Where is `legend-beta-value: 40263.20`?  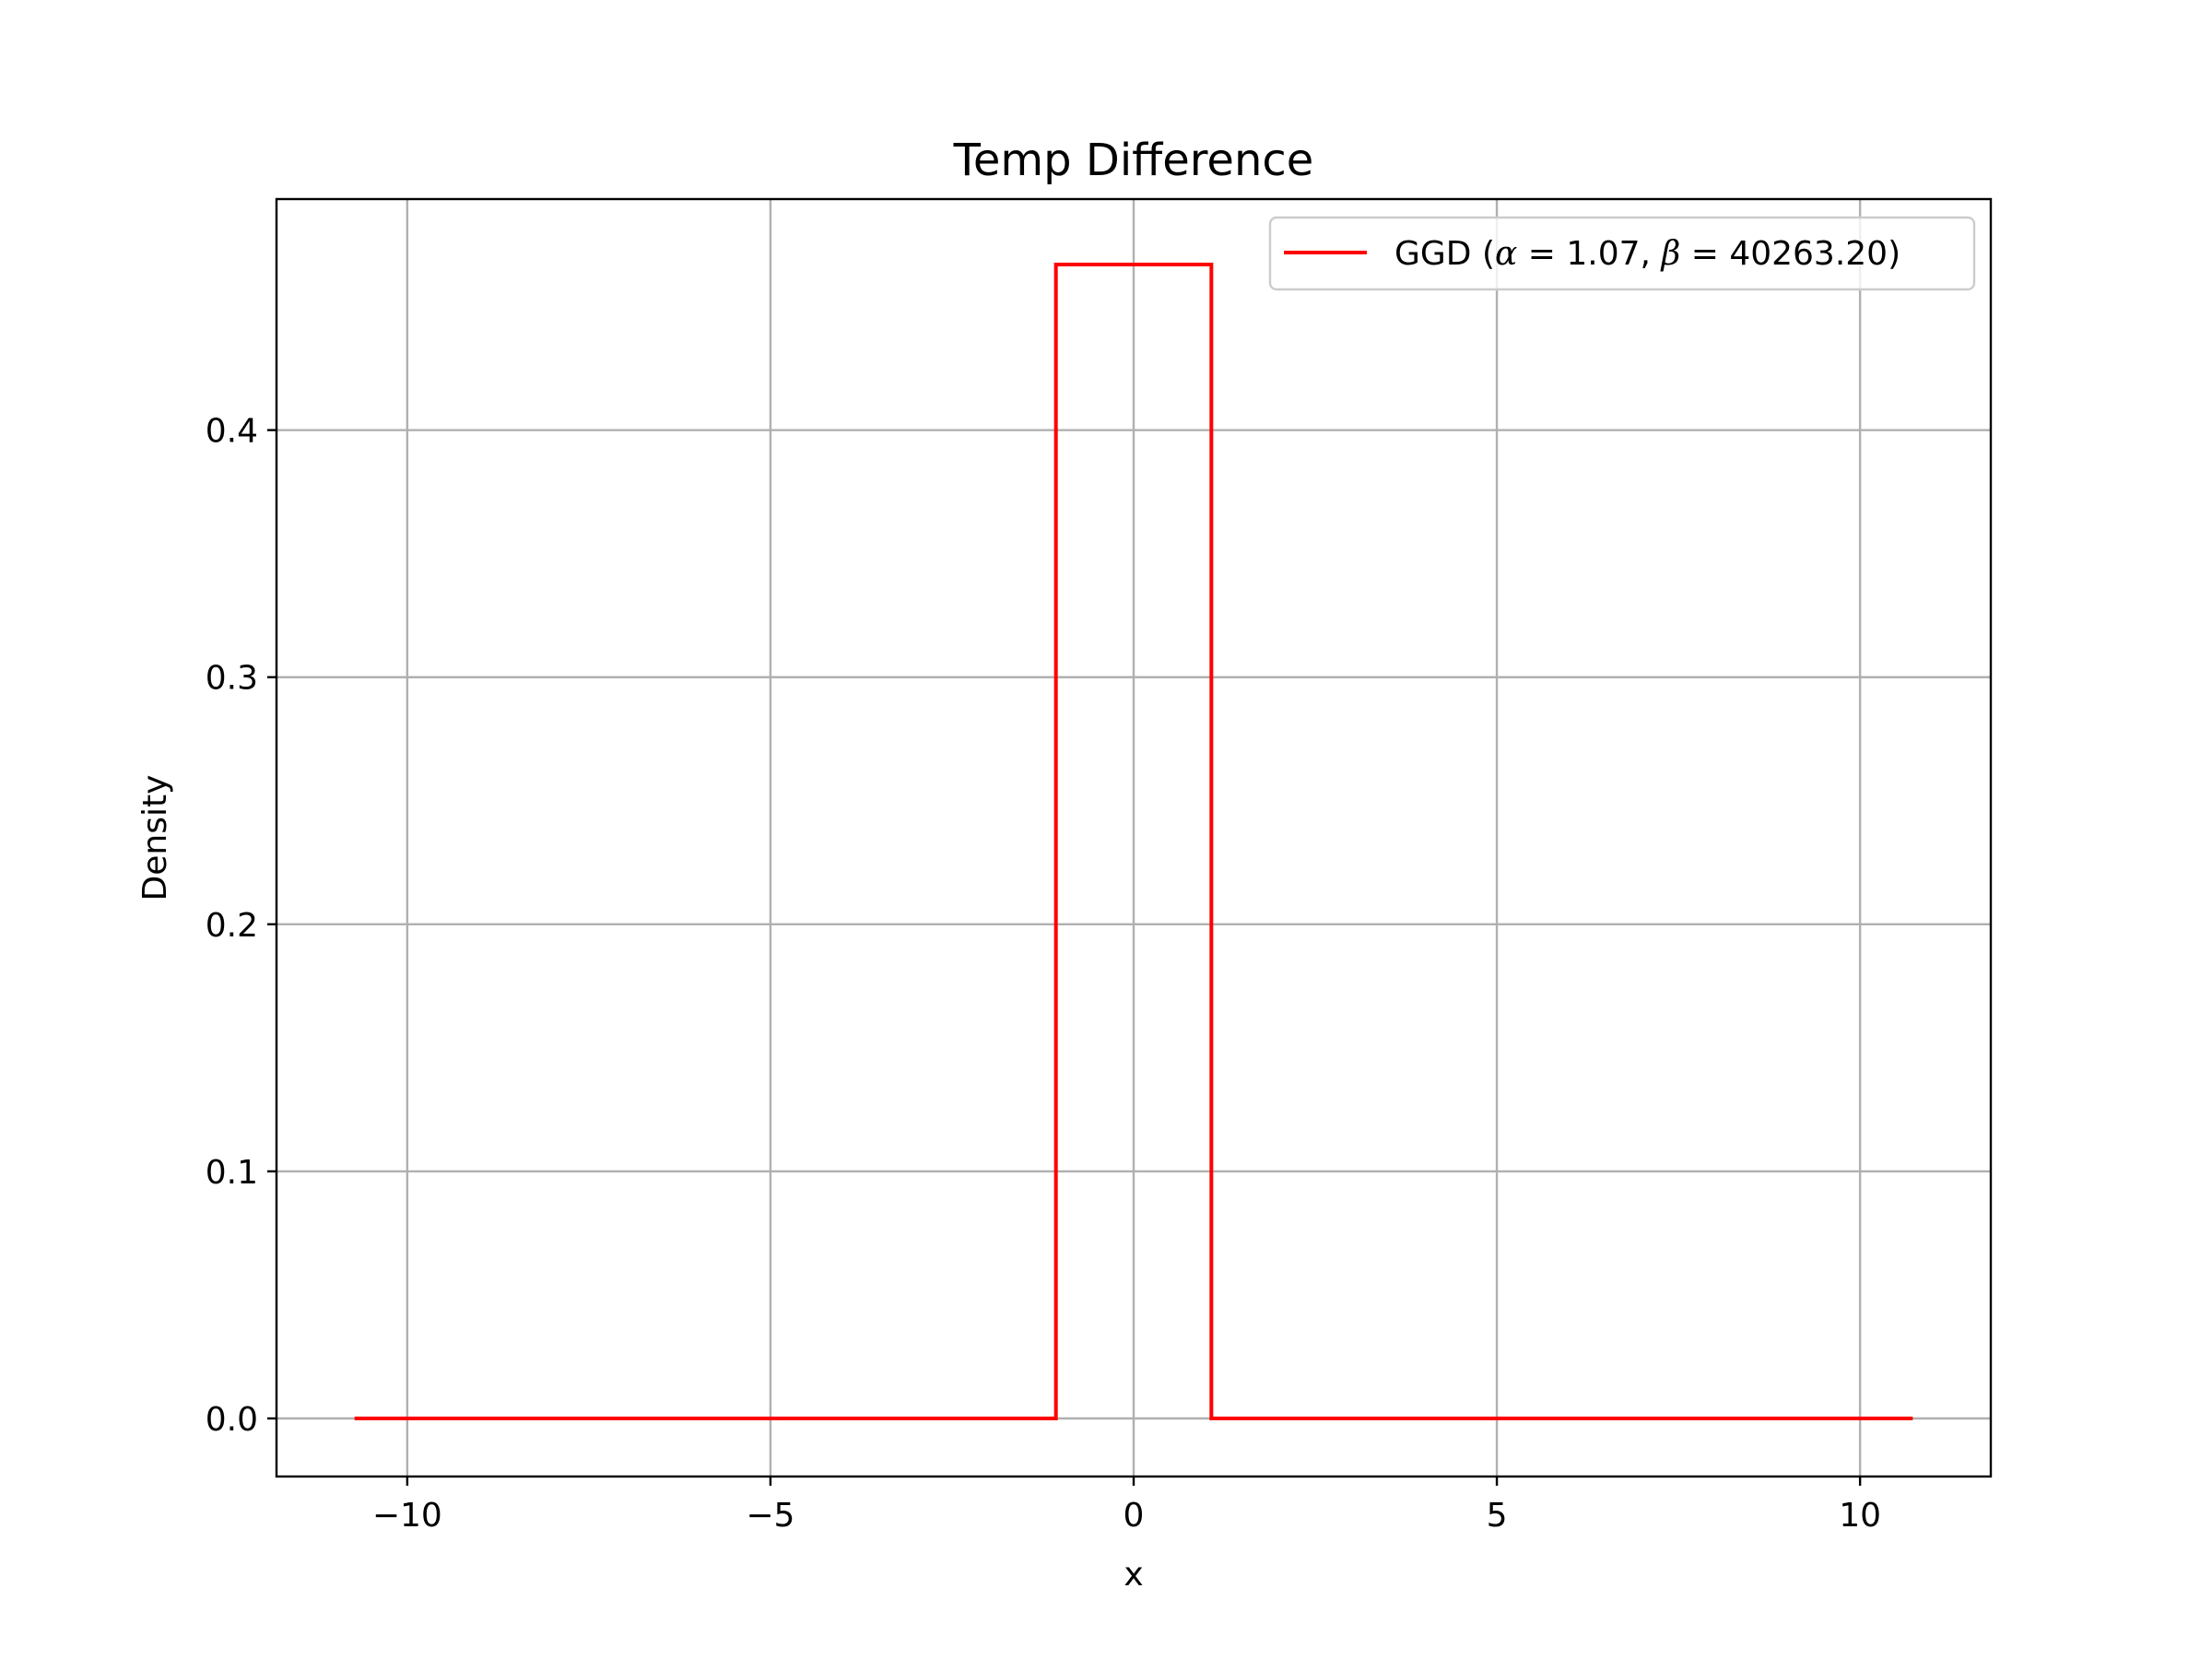
legend-beta-value: 40263.20 is located at coordinates (1808, 254).